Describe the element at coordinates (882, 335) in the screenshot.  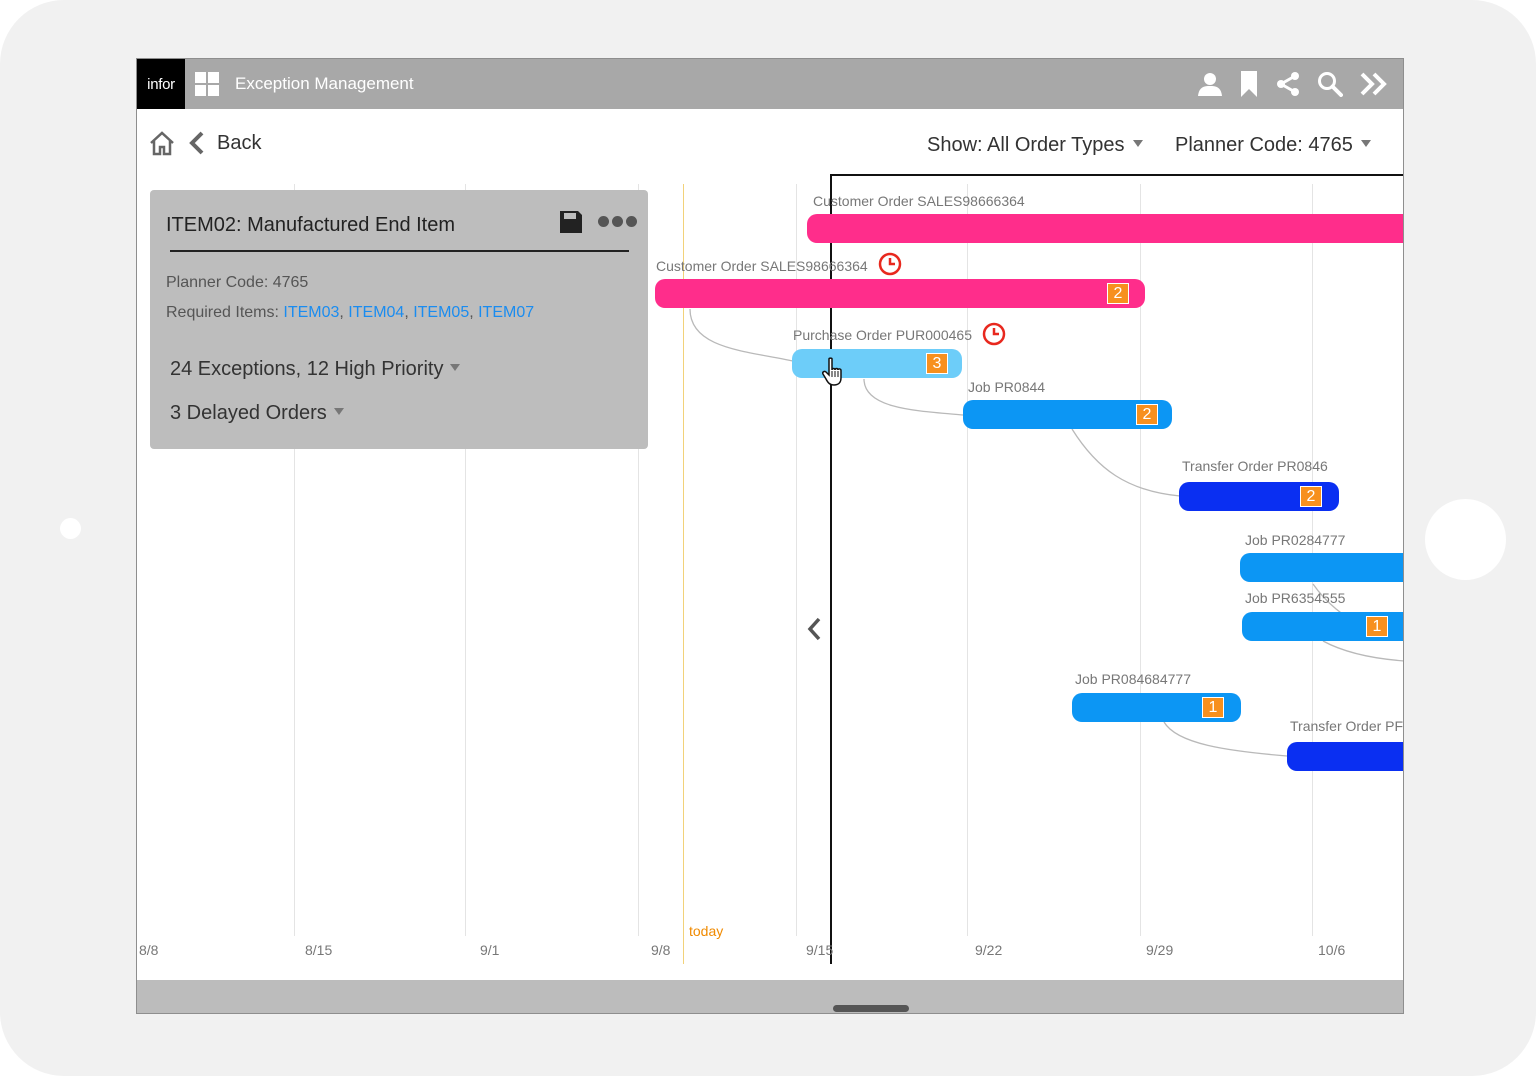
I see `order-label: Purchase Order PUR000465` at that location.